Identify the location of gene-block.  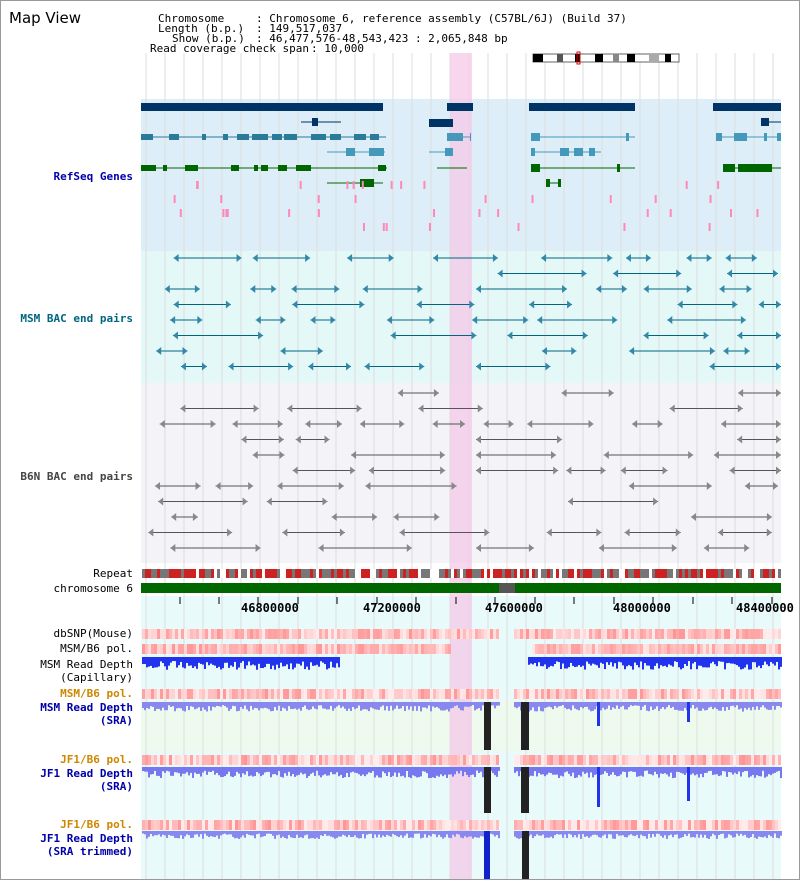
(460, 107).